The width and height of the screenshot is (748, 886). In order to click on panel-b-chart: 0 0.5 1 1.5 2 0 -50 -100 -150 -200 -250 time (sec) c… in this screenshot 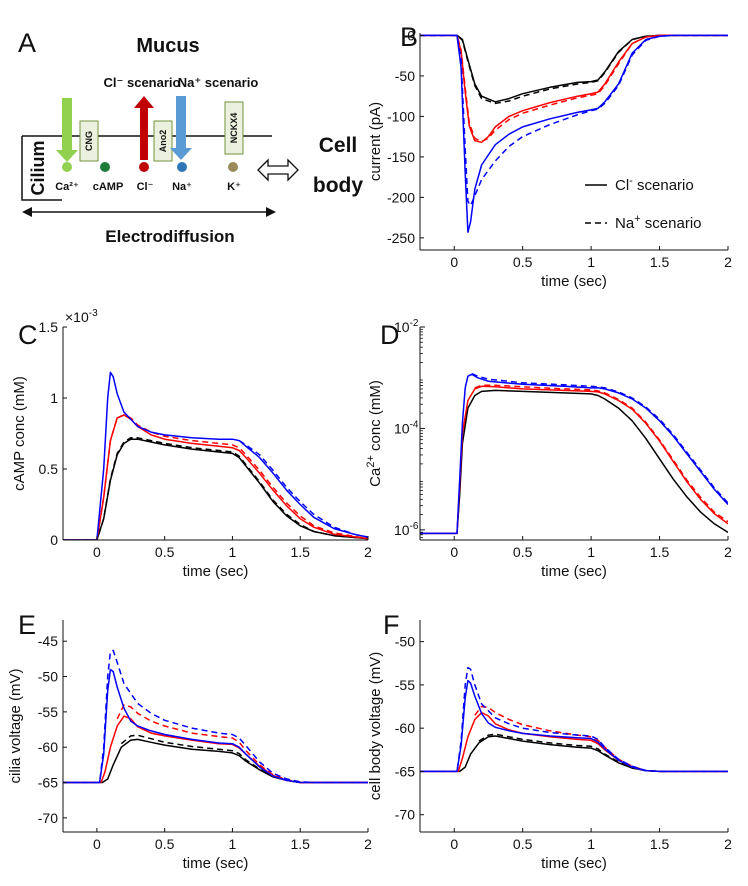, I will do `click(549, 156)`.